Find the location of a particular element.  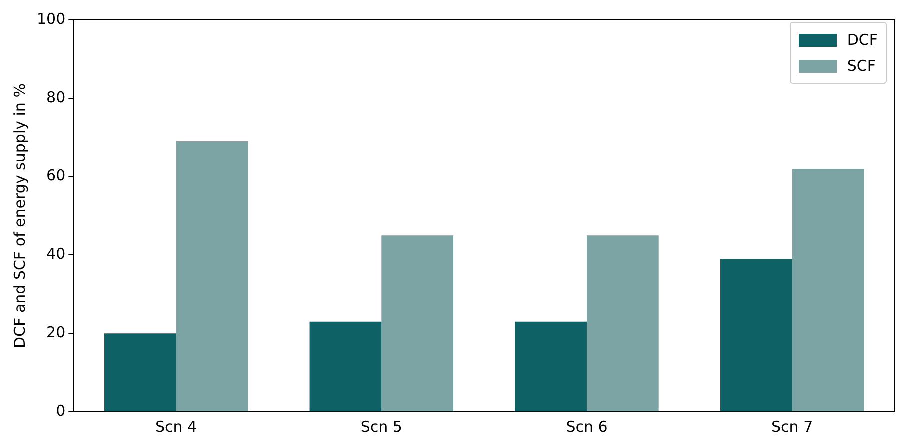

legend-label: DCF is located at coordinates (862, 40).